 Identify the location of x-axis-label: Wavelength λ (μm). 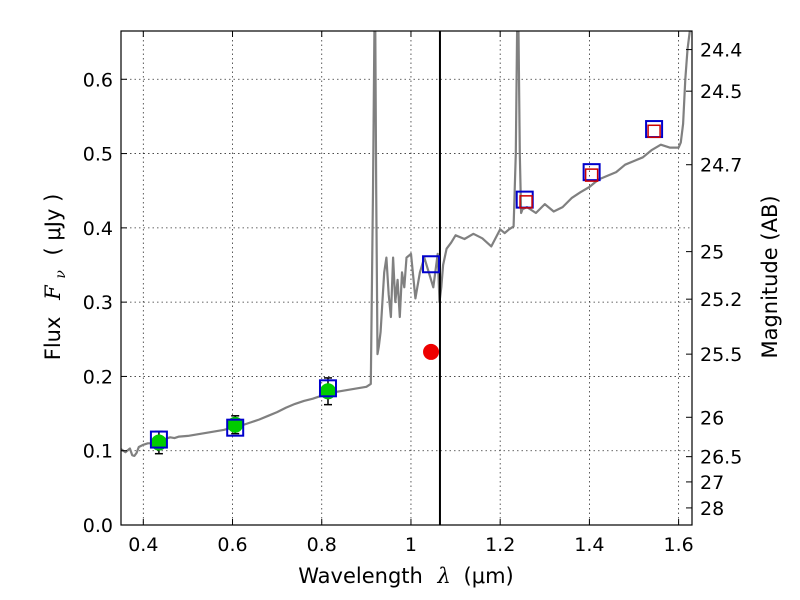
(405, 576).